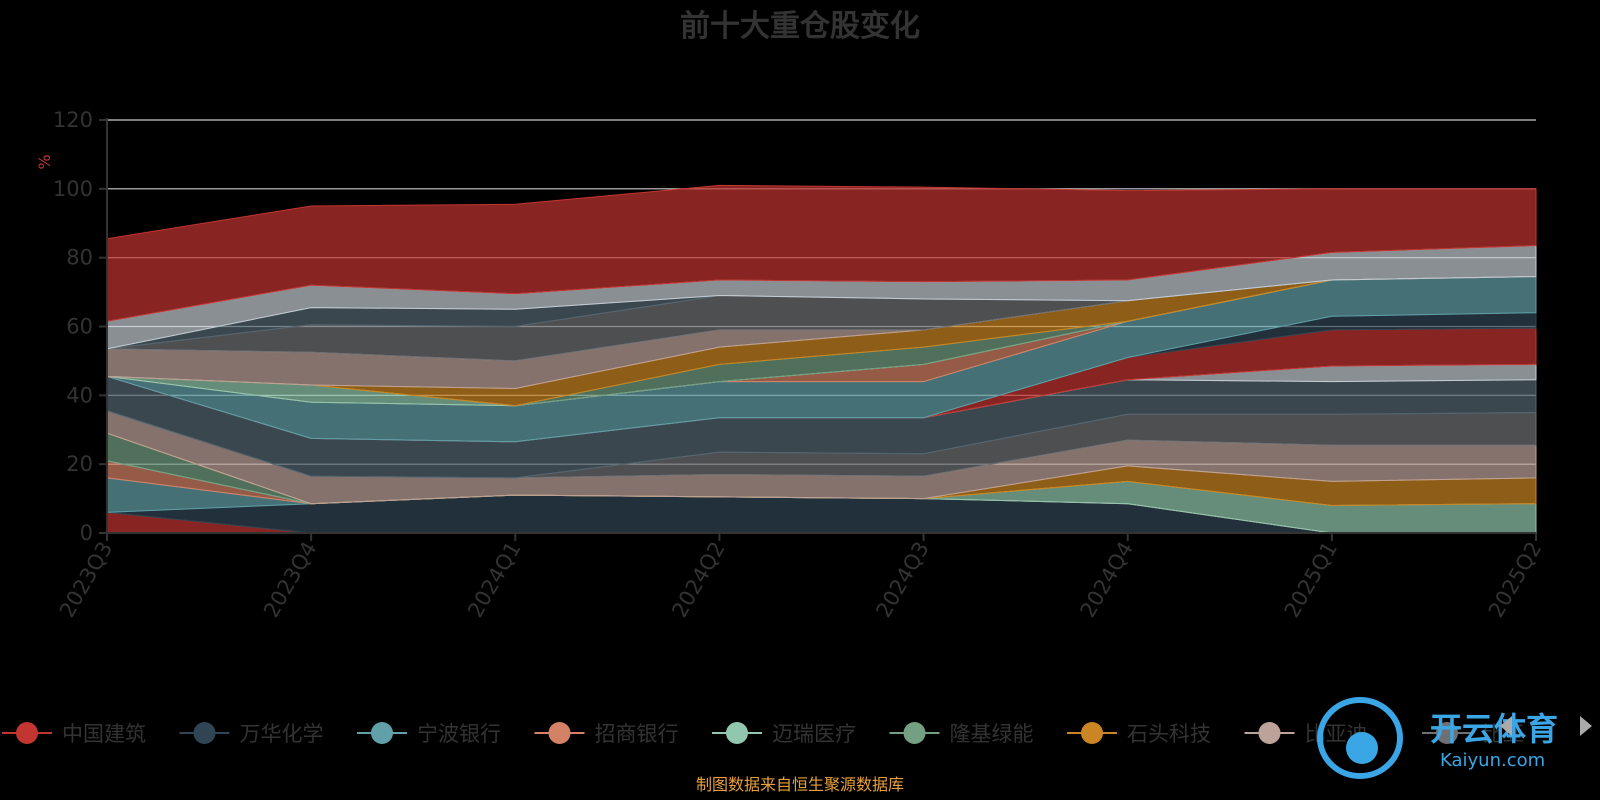  Describe the element at coordinates (1494, 729) in the screenshot. I see `watermark-brand: 开云体育` at that location.